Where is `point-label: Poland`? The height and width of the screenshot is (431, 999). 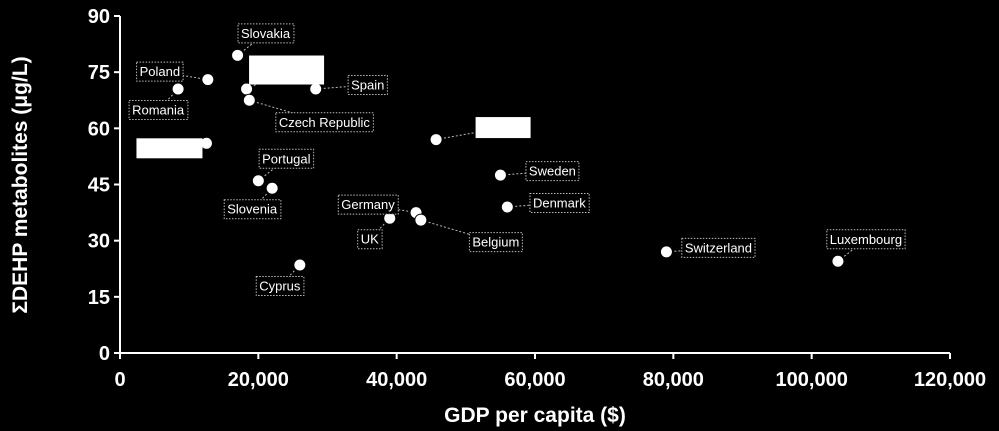 point-label: Poland is located at coordinates (160, 71).